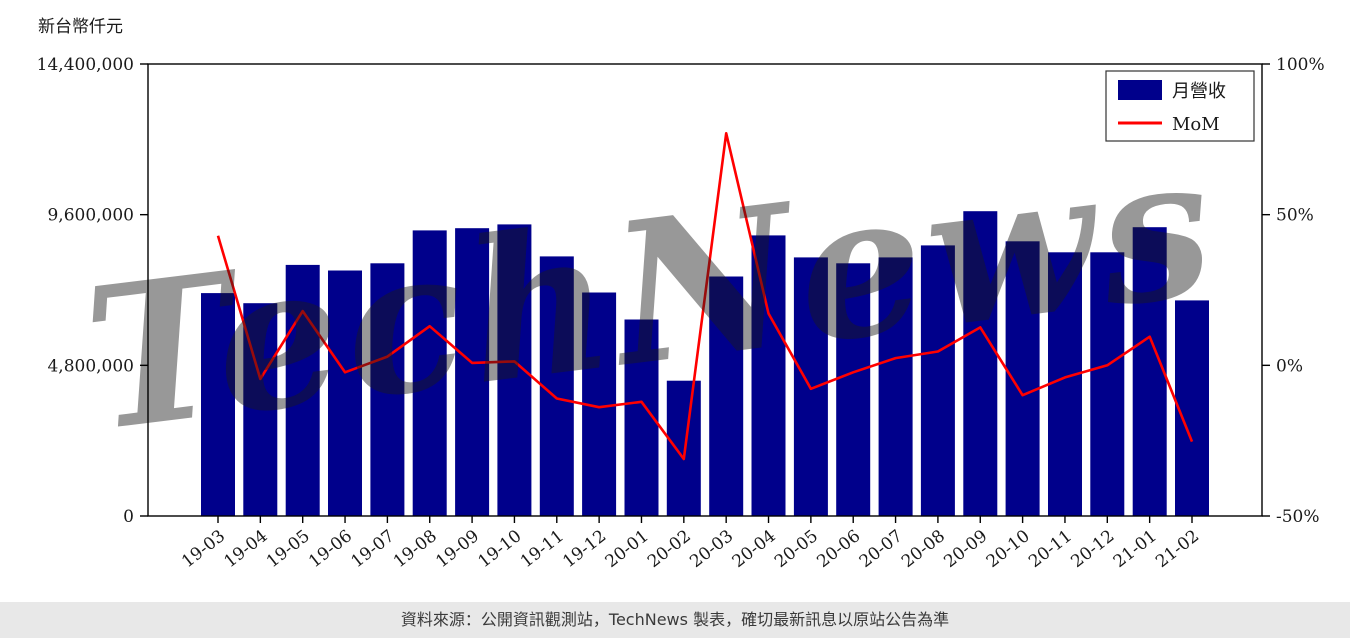 The image size is (1350, 638). What do you see at coordinates (1050, 549) in the screenshot?
I see `svg-text: 20-11` at bounding box center [1050, 549].